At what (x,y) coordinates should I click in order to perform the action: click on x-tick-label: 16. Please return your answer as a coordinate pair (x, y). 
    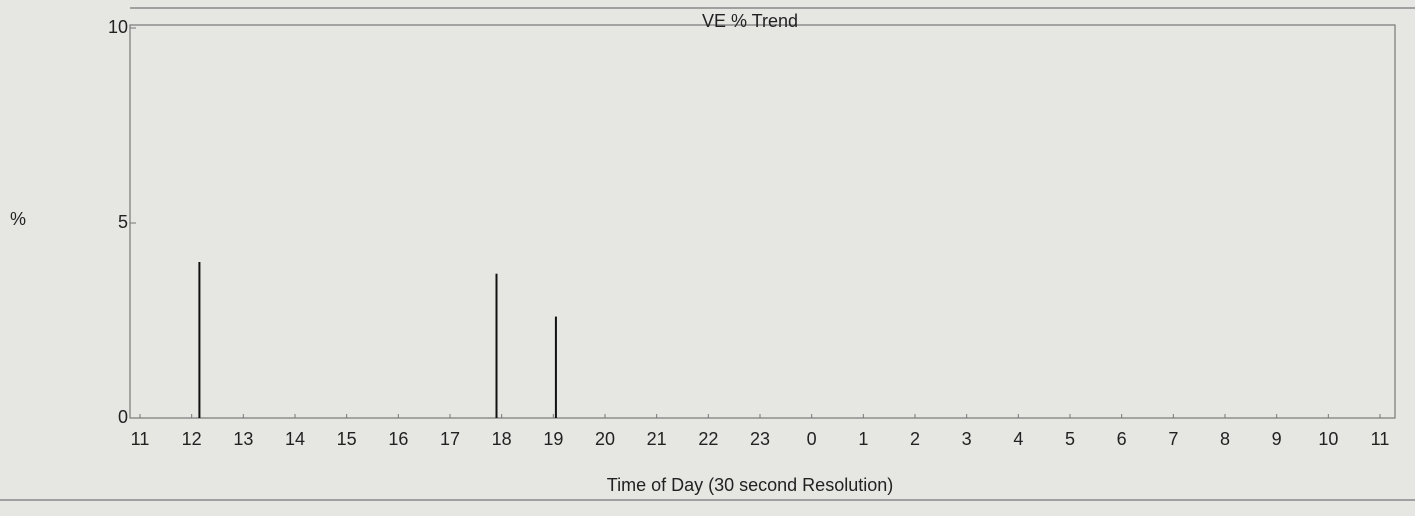
    Looking at the image, I should click on (398, 439).